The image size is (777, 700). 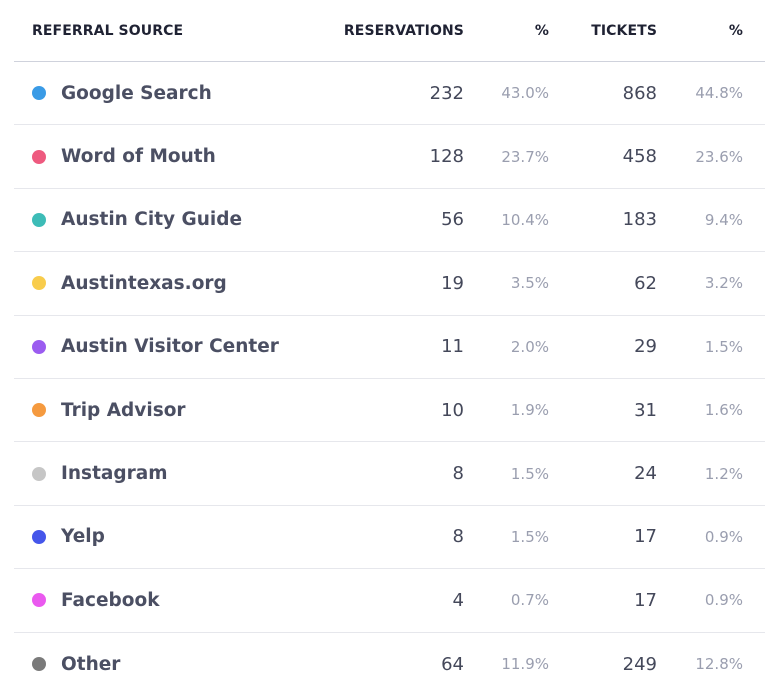 I want to click on reservations-count: 10, so click(x=452, y=410).